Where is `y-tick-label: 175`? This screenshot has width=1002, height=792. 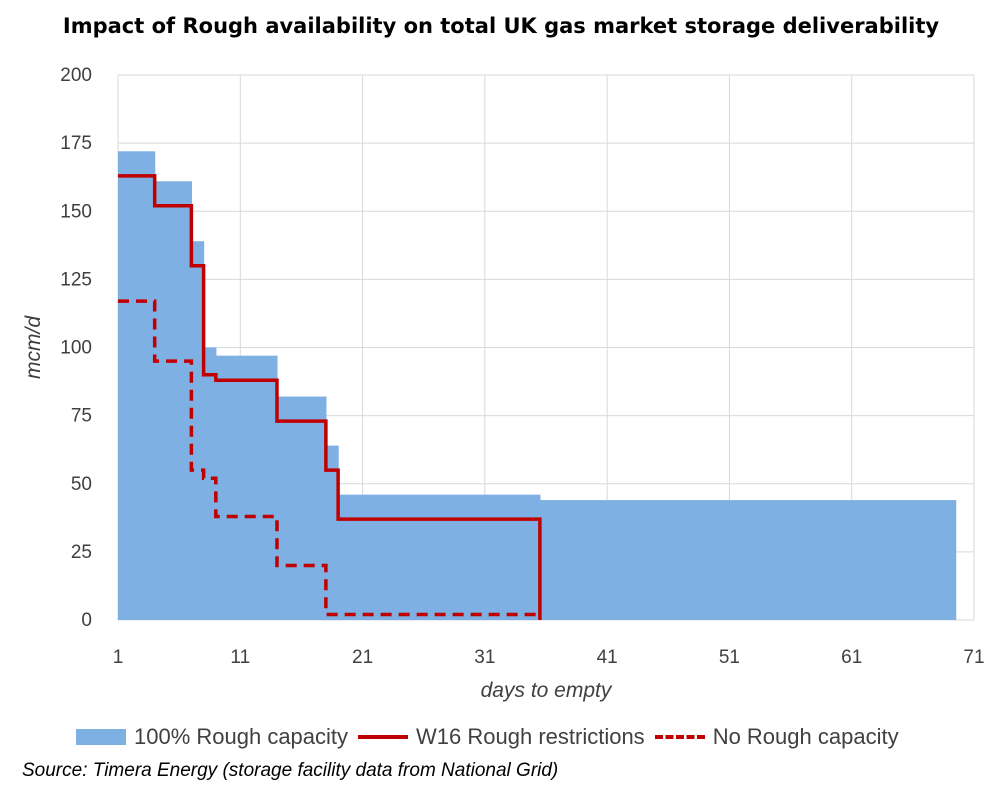 y-tick-label: 175 is located at coordinates (76, 143).